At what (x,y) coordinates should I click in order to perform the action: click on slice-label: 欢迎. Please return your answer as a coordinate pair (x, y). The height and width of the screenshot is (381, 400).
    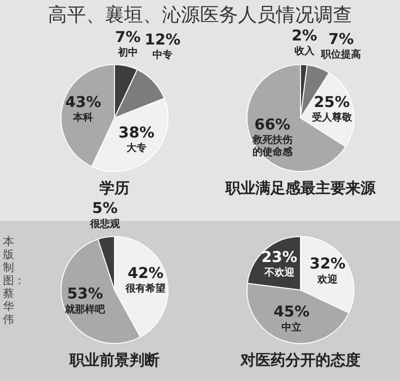
    Looking at the image, I should click on (327, 279).